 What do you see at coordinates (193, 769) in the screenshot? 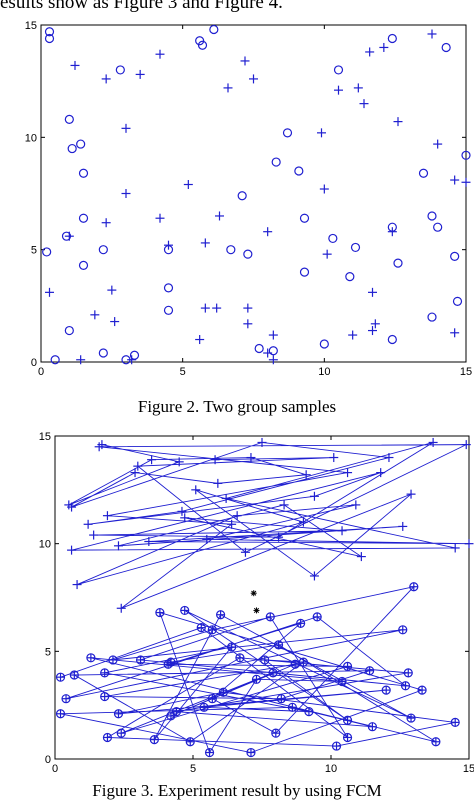
I see `fig3-x-tick-label: 5` at bounding box center [193, 769].